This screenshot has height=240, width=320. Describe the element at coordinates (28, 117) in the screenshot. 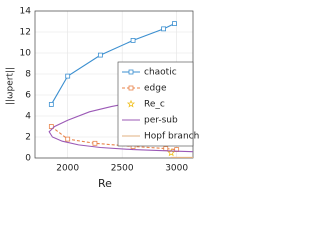

I see `y-tick-label: 4` at that location.